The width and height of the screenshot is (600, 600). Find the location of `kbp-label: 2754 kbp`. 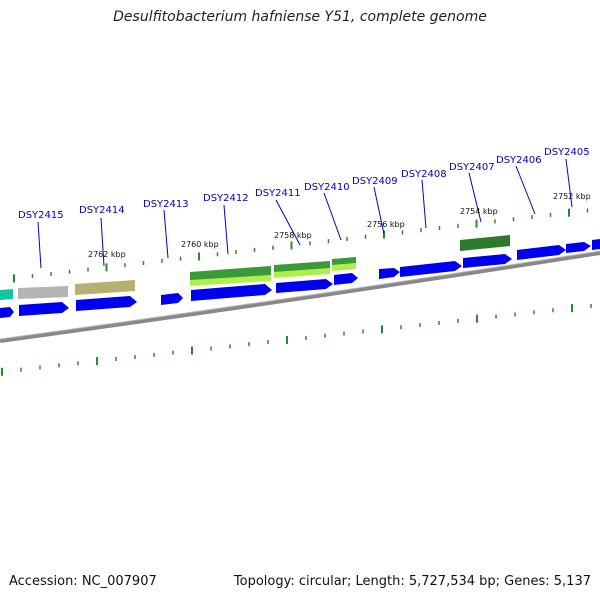

kbp-label: 2754 kbp is located at coordinates (479, 211).